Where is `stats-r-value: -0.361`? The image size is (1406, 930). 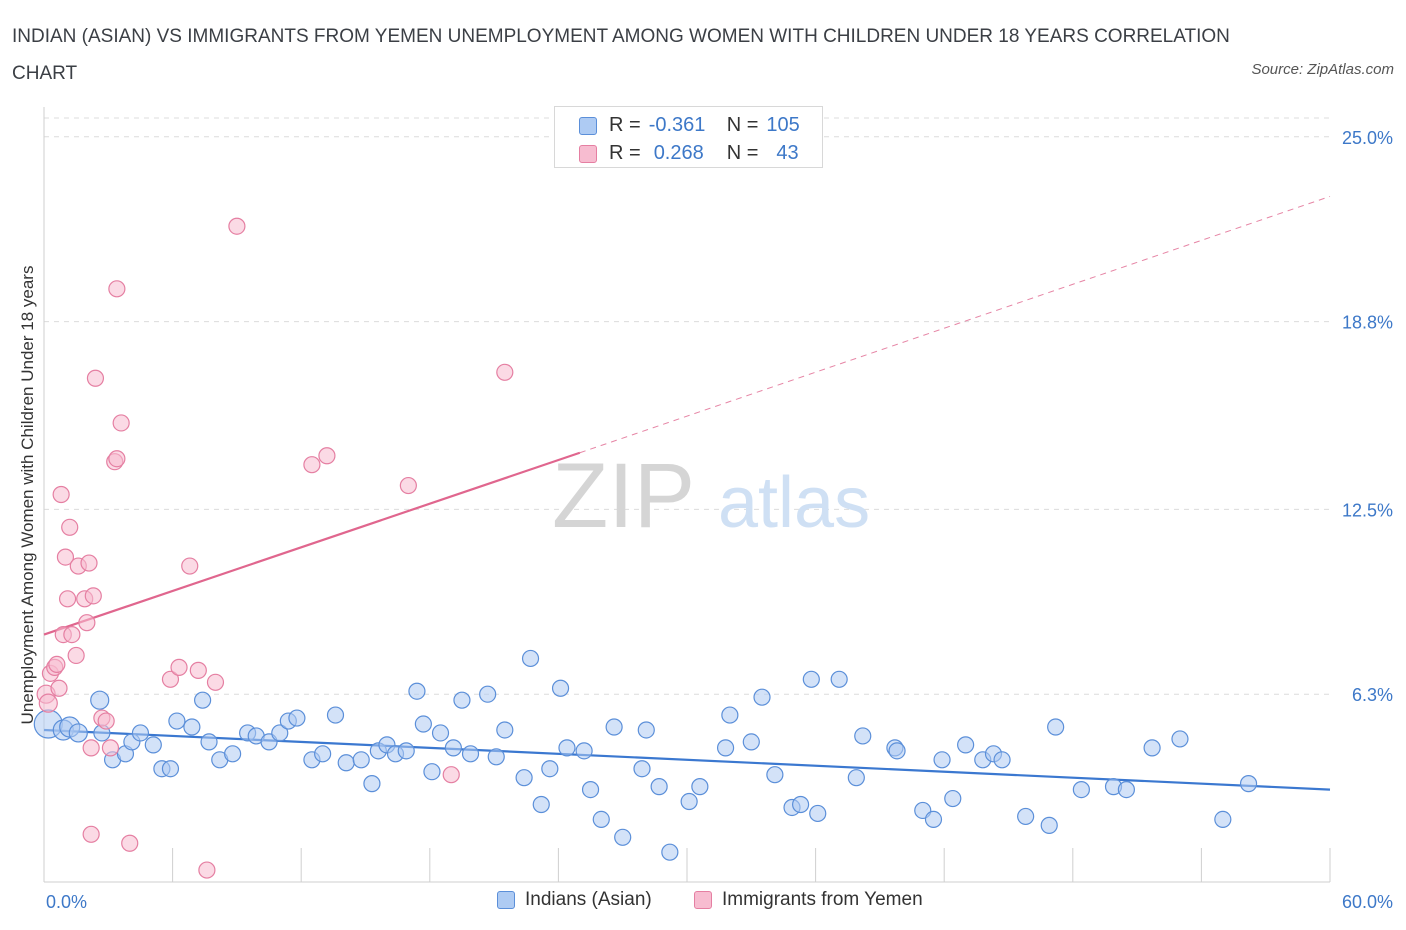 stats-r-value: -0.361 is located at coordinates (677, 125).